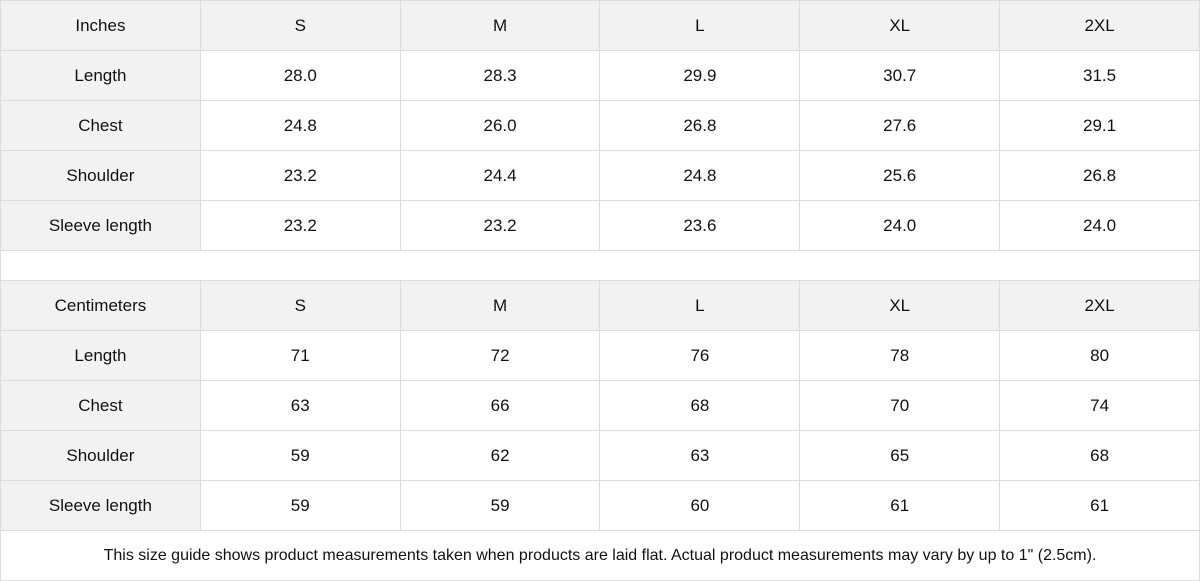 The image size is (1200, 581). I want to click on measurement-value: 74, so click(1099, 405).